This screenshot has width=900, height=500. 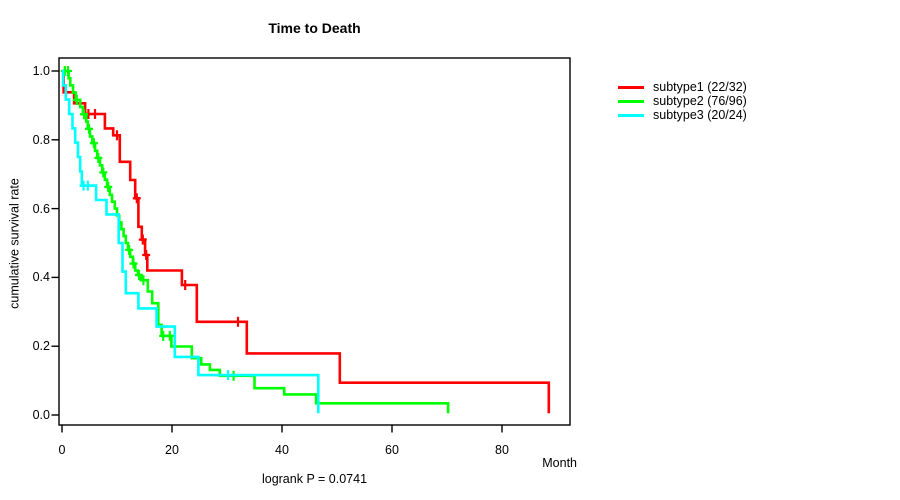 I want to click on x-tick-label: 20, so click(x=172, y=450).